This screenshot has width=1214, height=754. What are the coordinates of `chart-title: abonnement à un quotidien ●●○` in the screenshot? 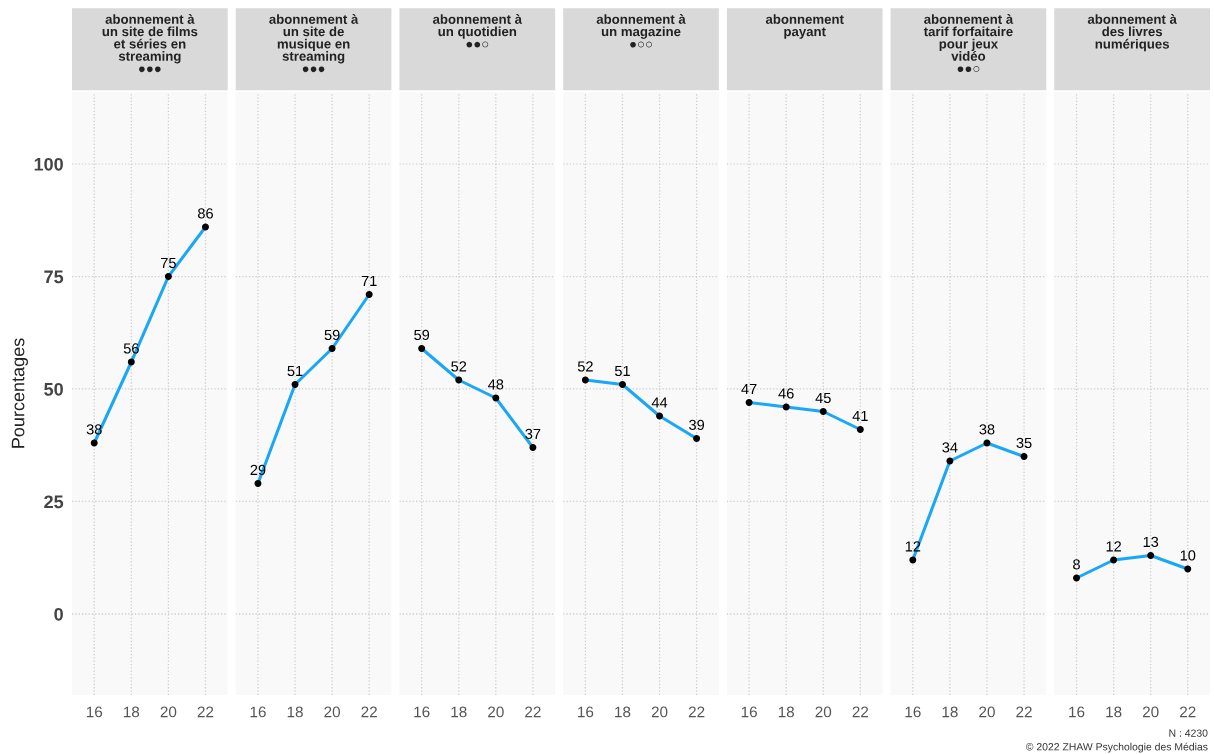 It's located at (477, 31).